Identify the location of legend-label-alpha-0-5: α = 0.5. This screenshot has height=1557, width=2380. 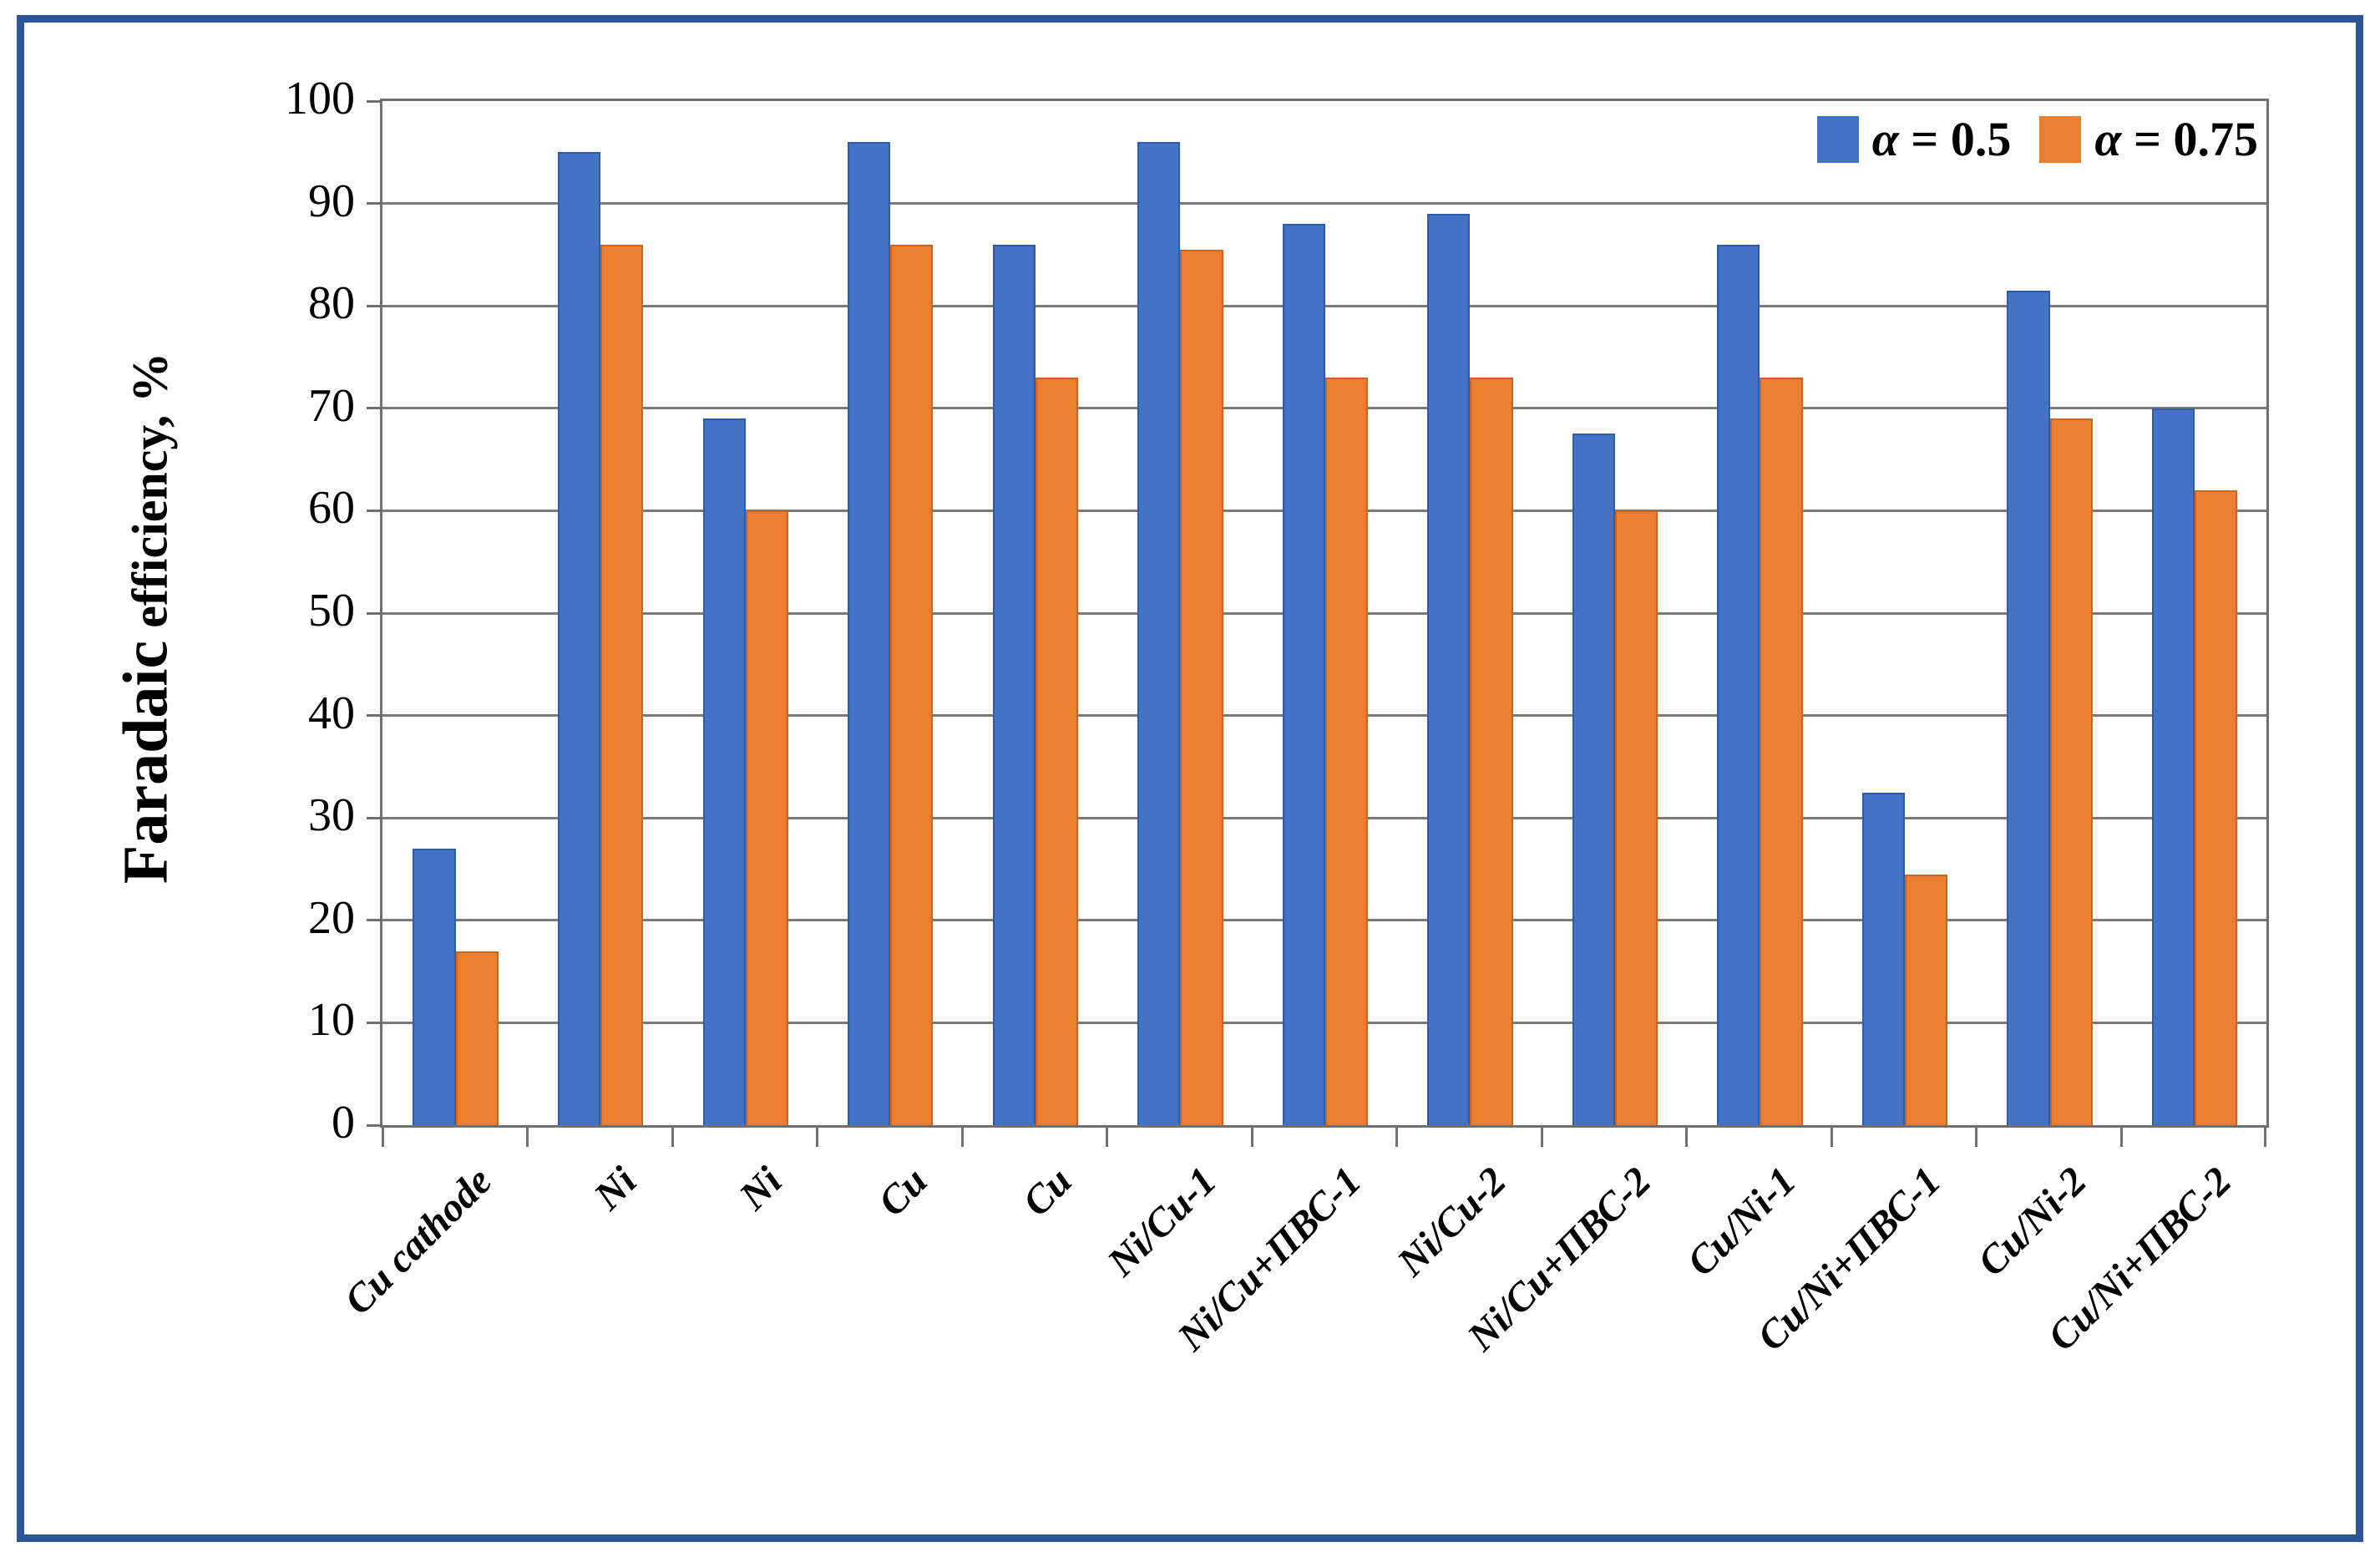
(1942, 139).